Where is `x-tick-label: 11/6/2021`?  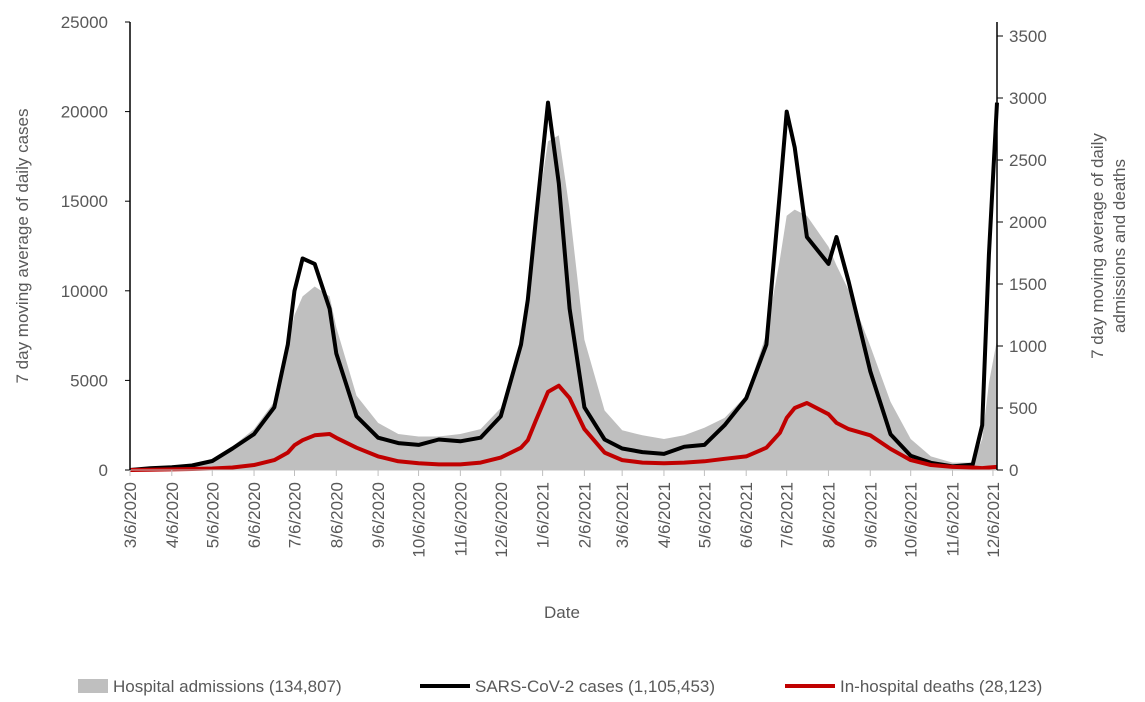 x-tick-label: 11/6/2021 is located at coordinates (953, 519).